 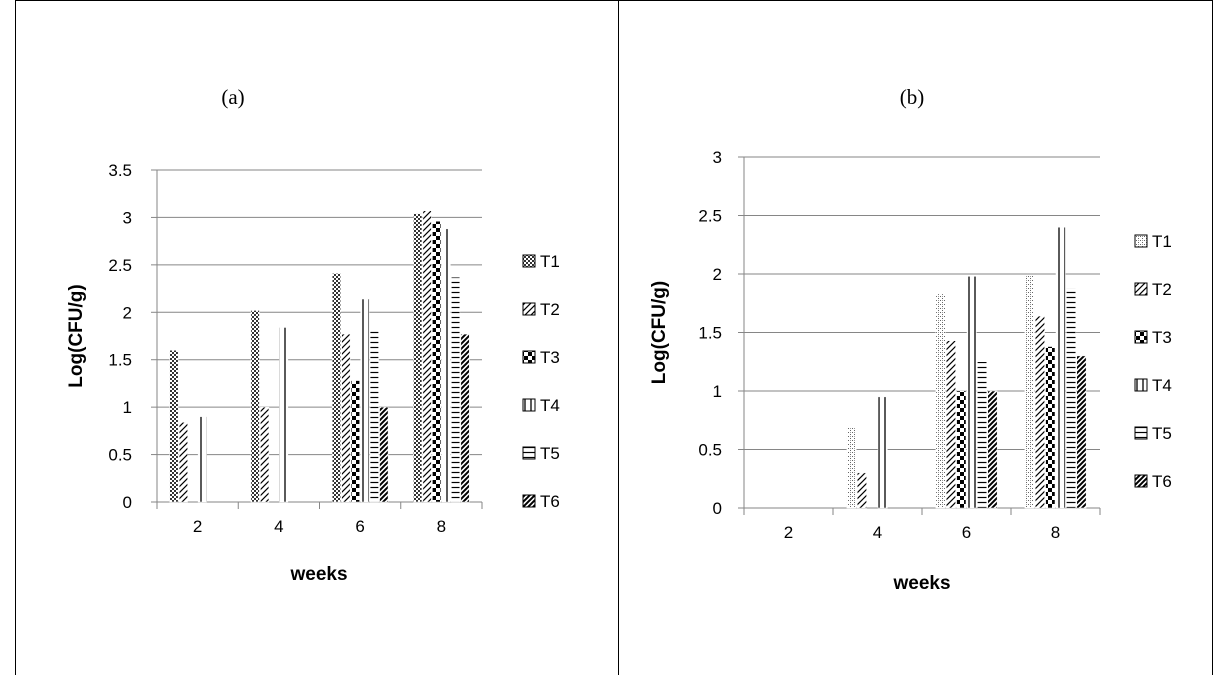 What do you see at coordinates (120, 170) in the screenshot?
I see `y-tick-label: 3.5` at bounding box center [120, 170].